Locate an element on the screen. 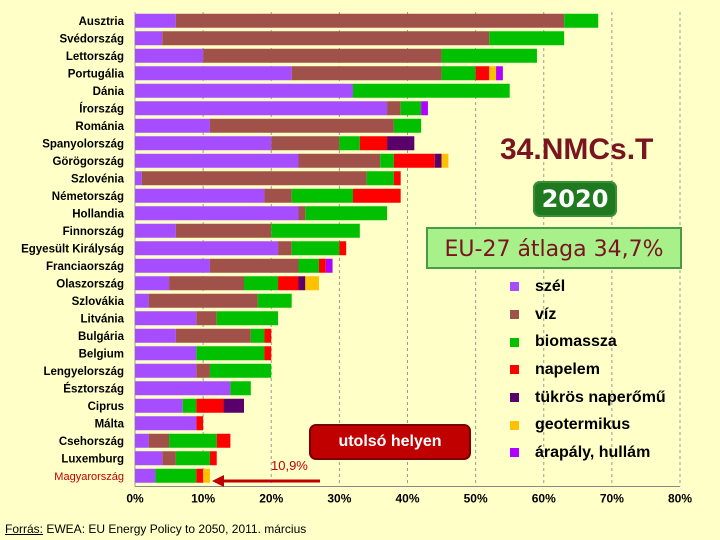  category-label: Egyesült Királyság is located at coordinates (72, 249).